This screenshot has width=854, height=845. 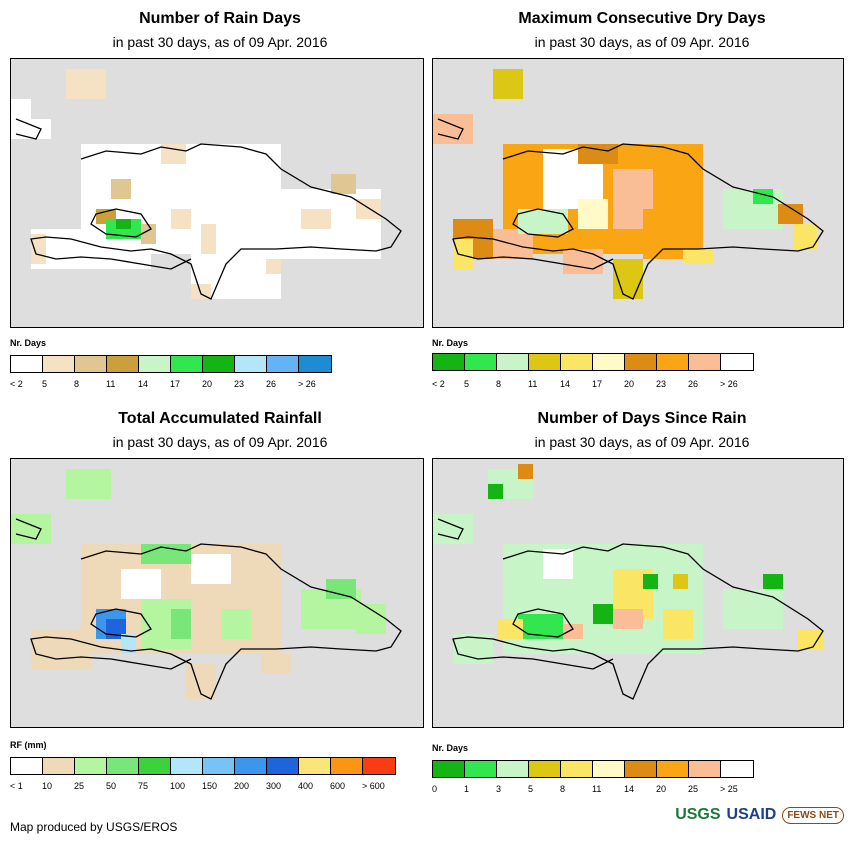 I want to click on legend-label: 300, so click(x=274, y=786).